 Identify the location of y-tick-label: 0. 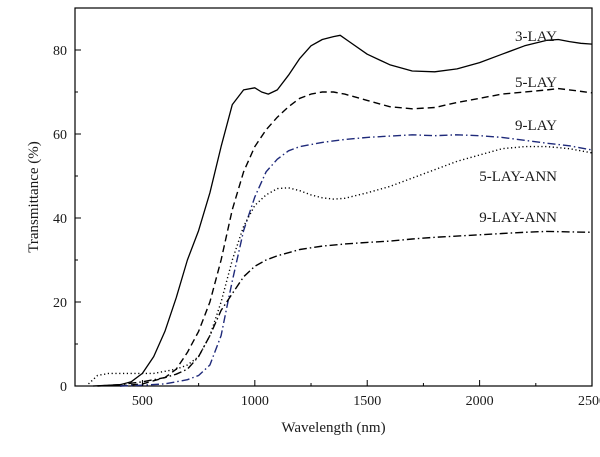
(63, 387).